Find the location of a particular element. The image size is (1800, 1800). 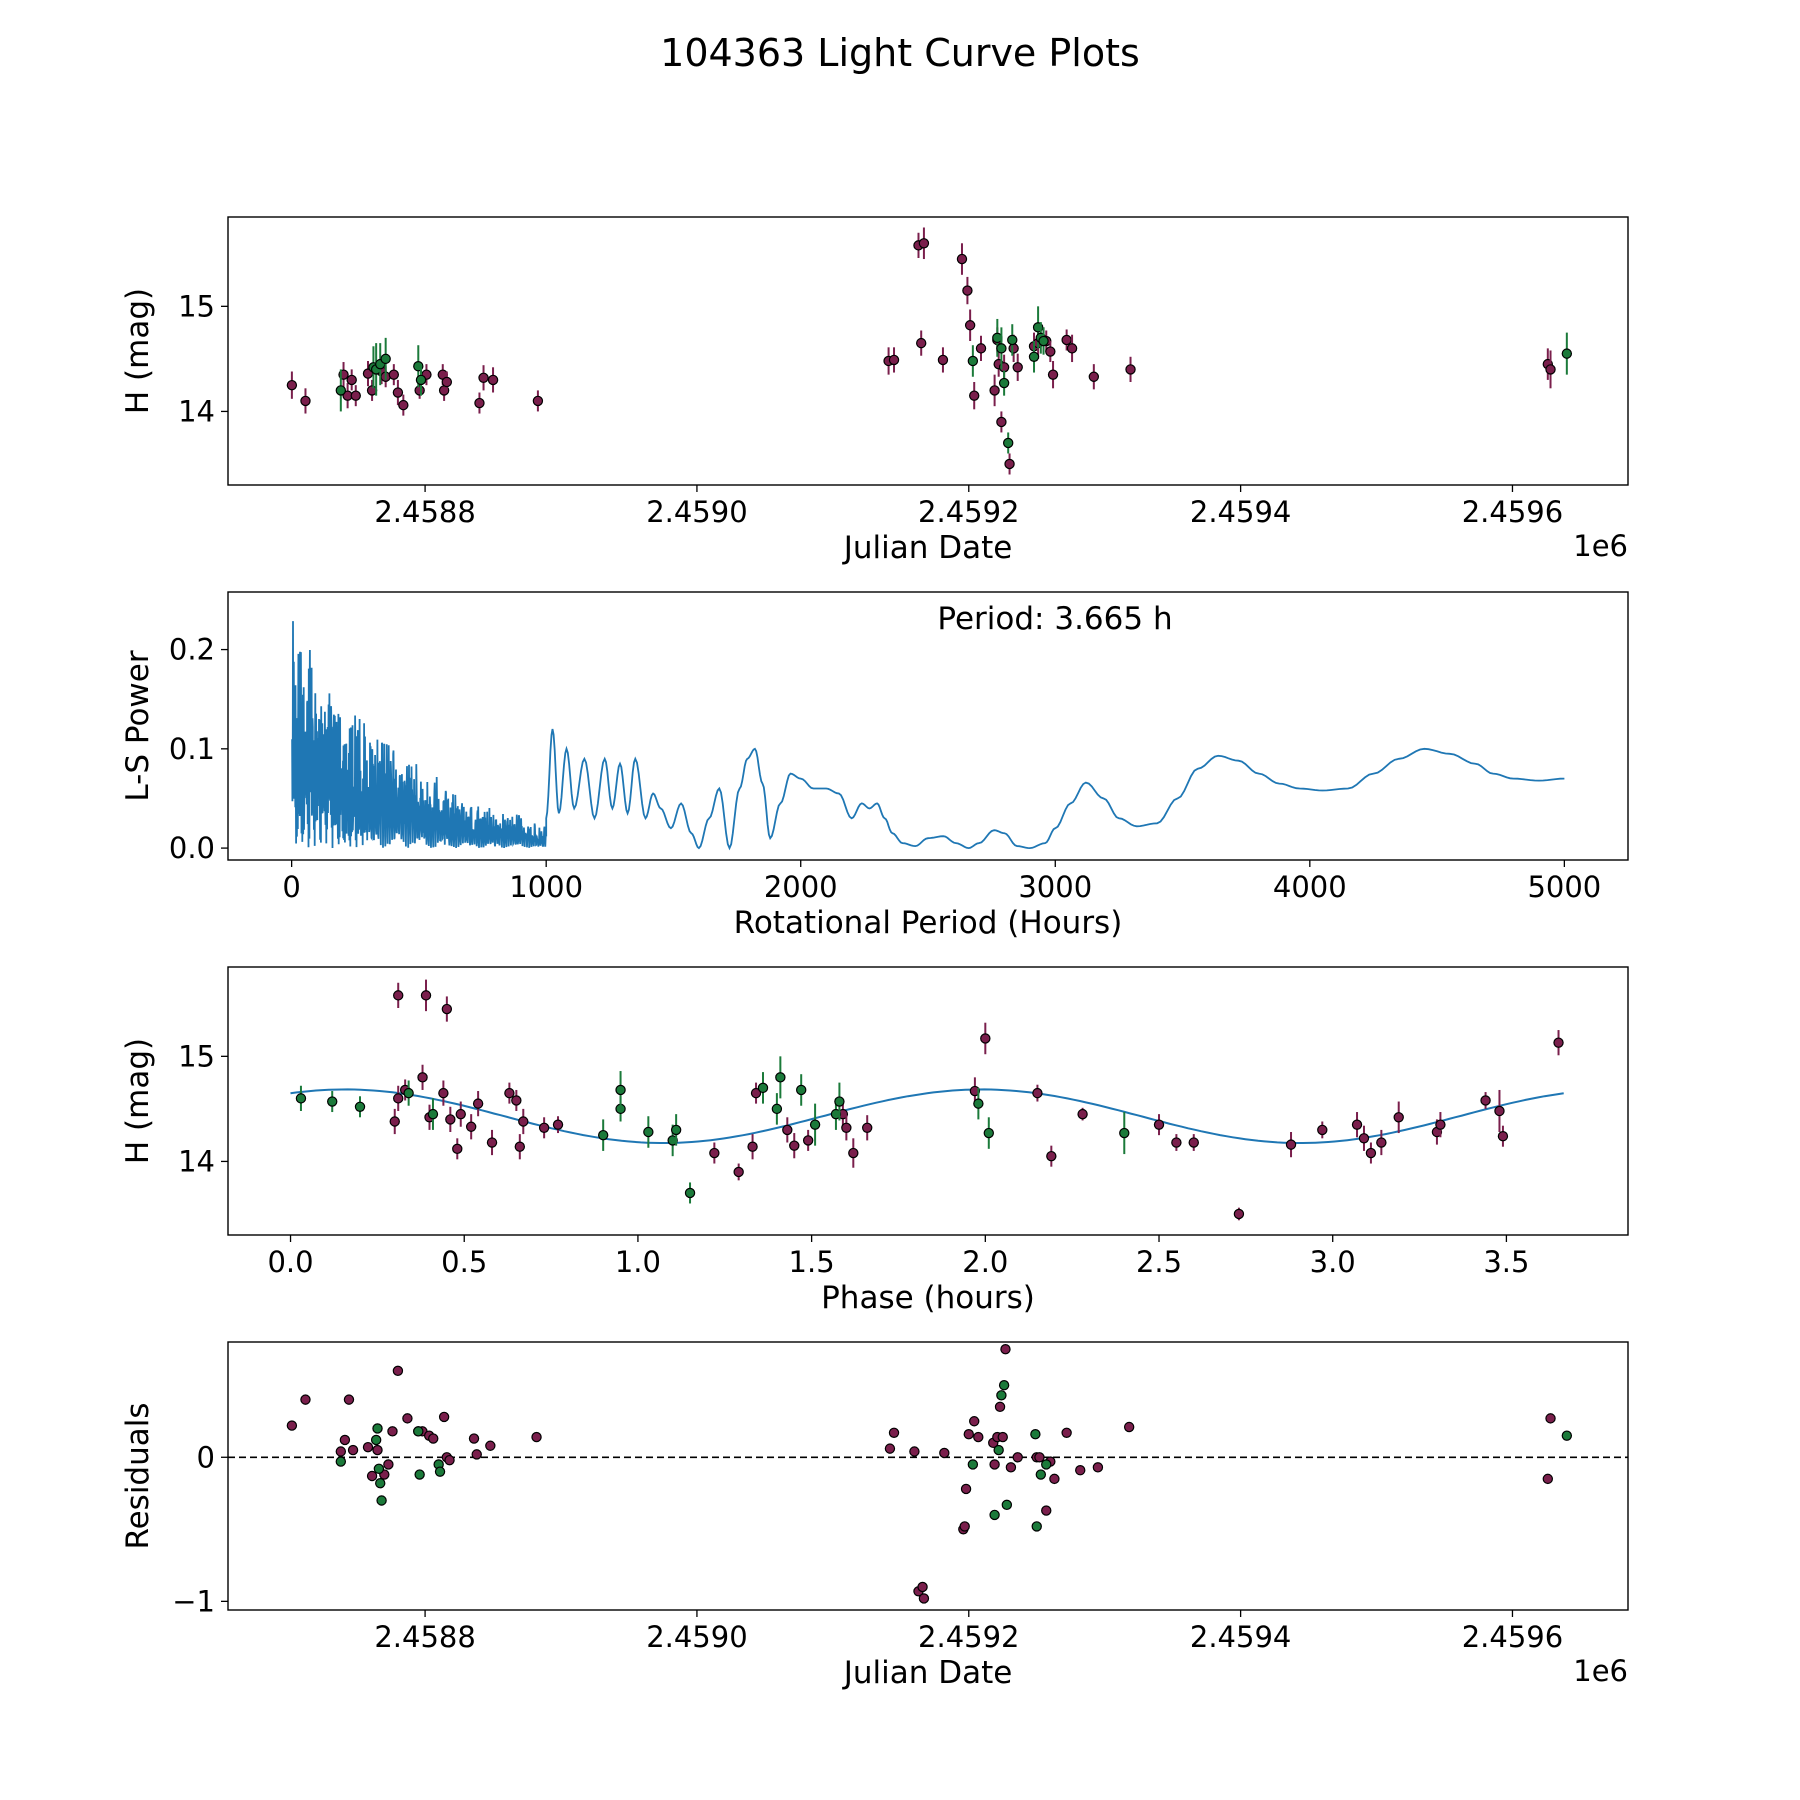

x-tick-label: 2.5 is located at coordinates (1159, 1262).